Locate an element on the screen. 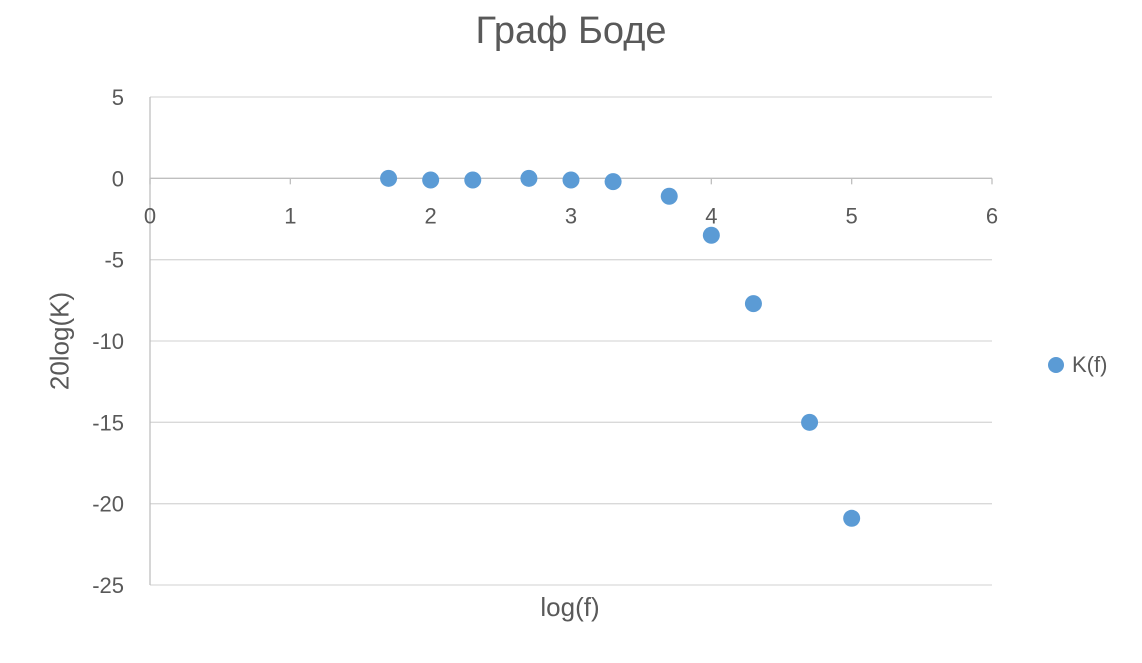 The image size is (1142, 663). y-axis-title: 20log(K) is located at coordinates (59, 341).